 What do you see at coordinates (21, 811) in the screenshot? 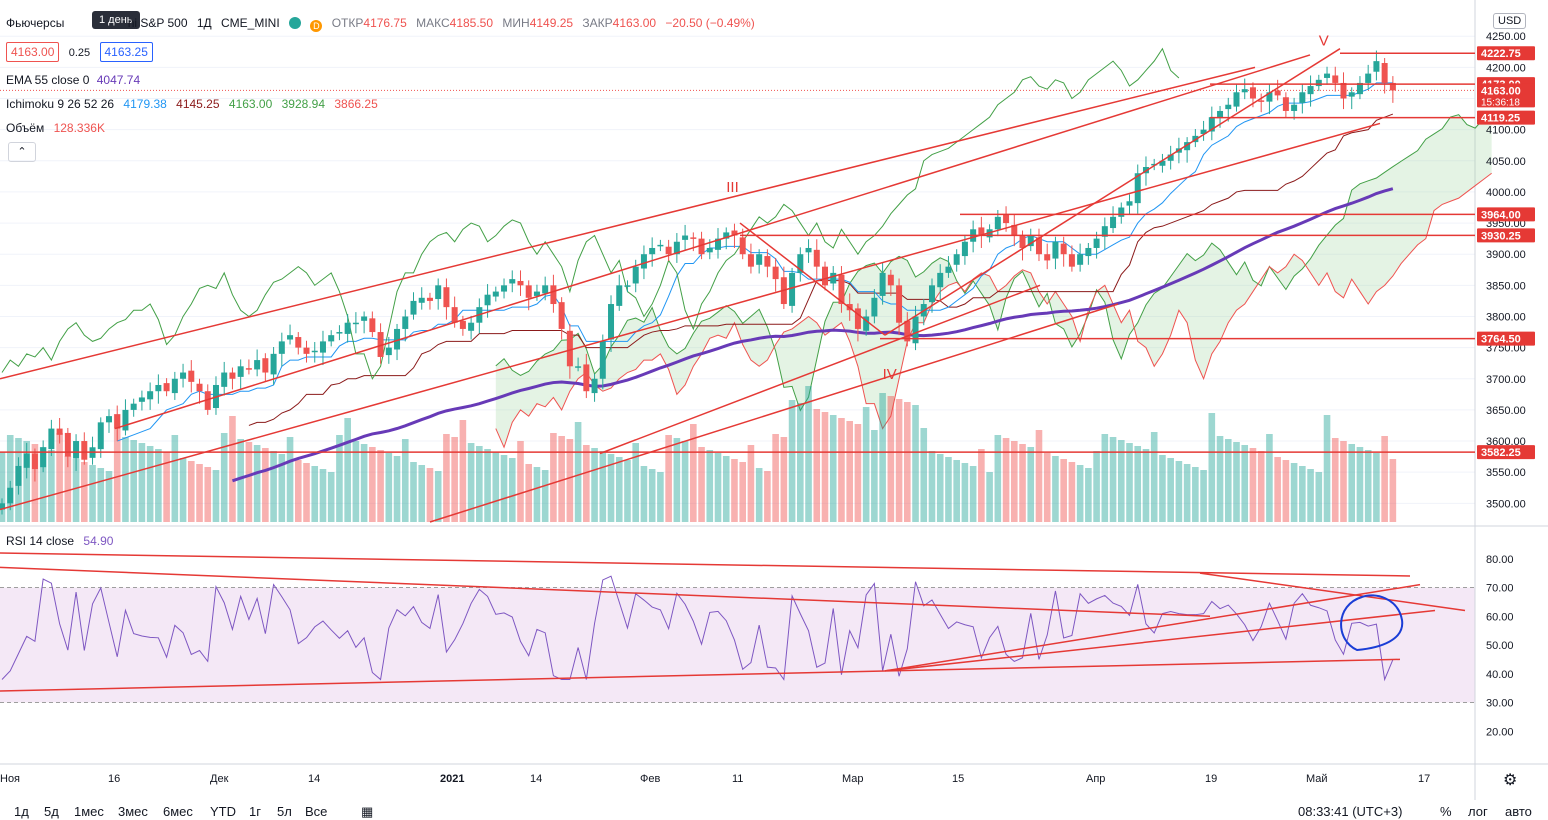
I see `range-1d-button: 1д` at bounding box center [21, 811].